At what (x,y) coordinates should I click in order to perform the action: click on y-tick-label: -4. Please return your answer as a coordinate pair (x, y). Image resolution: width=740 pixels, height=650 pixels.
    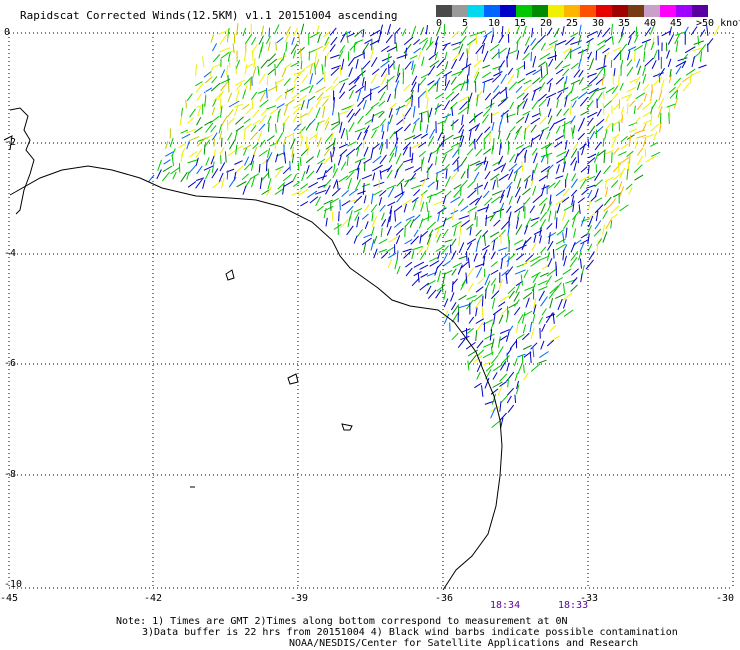
    Looking at the image, I should click on (10, 253).